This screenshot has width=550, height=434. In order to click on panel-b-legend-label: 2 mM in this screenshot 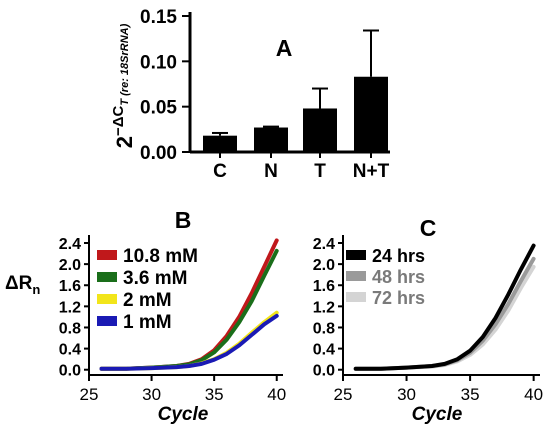, I will do `click(147, 300)`.